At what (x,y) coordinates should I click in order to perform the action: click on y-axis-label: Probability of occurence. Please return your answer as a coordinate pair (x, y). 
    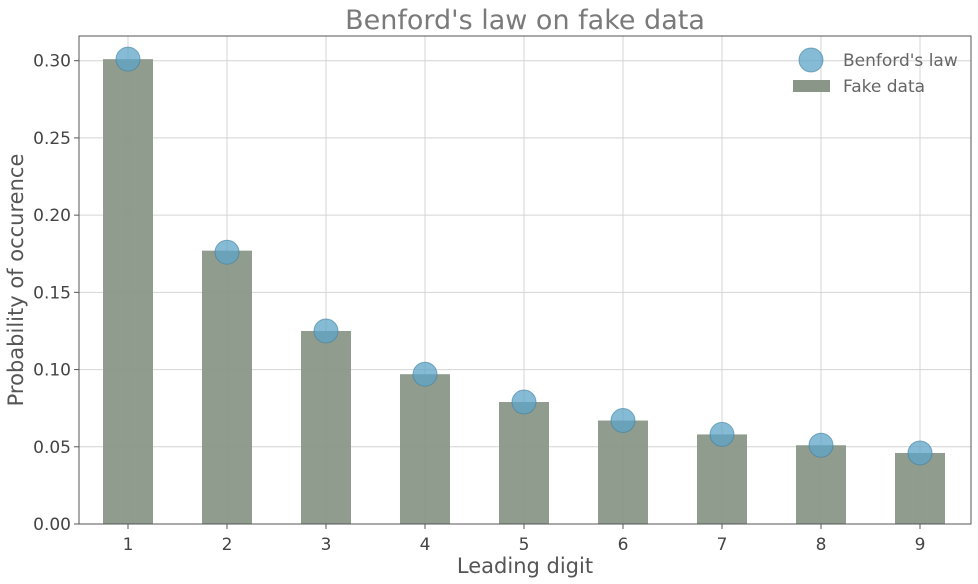
    Looking at the image, I should click on (16, 280).